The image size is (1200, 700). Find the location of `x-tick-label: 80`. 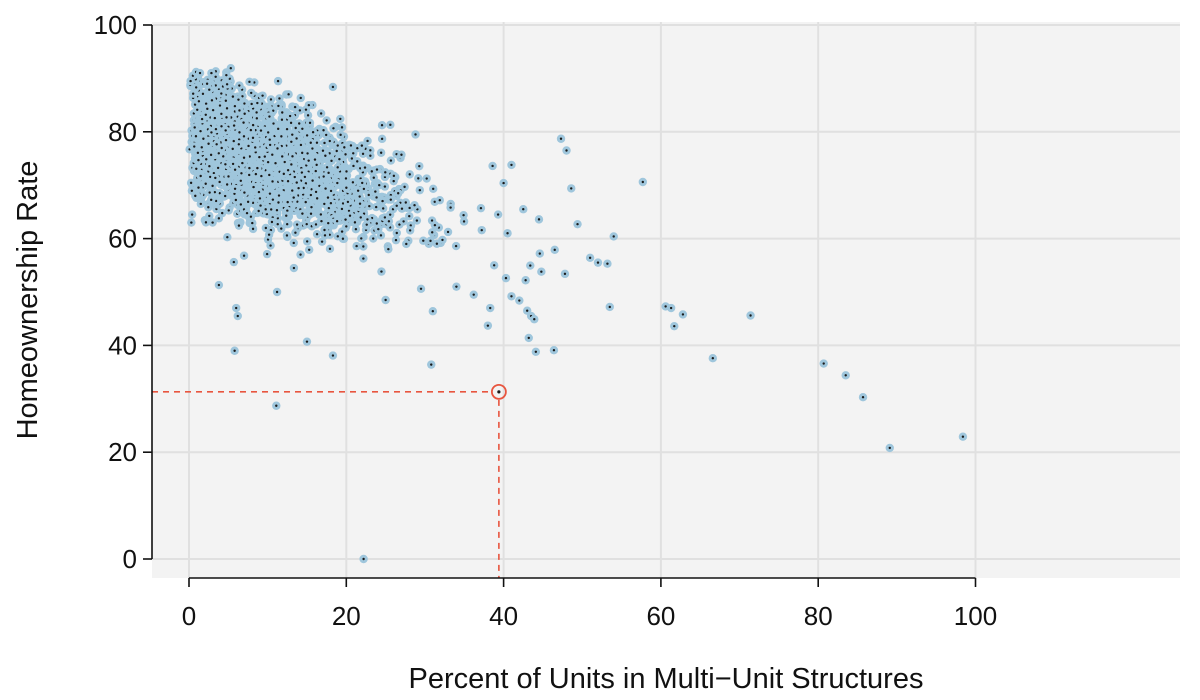

x-tick-label: 80 is located at coordinates (818, 616).